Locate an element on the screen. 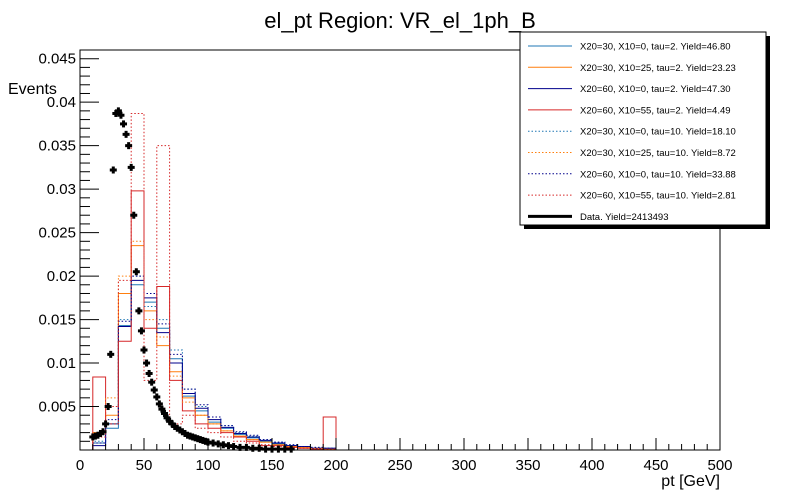 This screenshot has height=500, width=800. x-tick-label: 50 is located at coordinates (144, 465).